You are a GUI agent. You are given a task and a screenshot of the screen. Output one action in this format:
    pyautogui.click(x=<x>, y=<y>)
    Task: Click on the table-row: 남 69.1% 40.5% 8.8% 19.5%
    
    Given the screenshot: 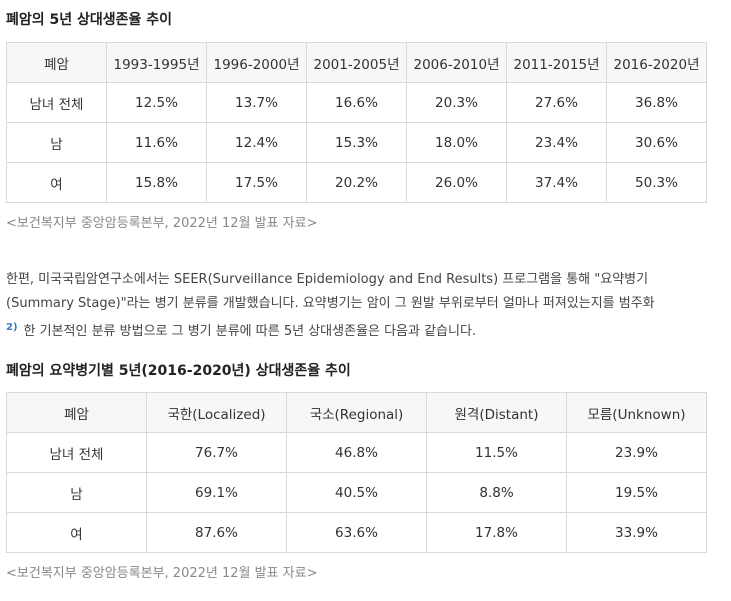 What is the action you would take?
    pyautogui.click(x=356, y=492)
    